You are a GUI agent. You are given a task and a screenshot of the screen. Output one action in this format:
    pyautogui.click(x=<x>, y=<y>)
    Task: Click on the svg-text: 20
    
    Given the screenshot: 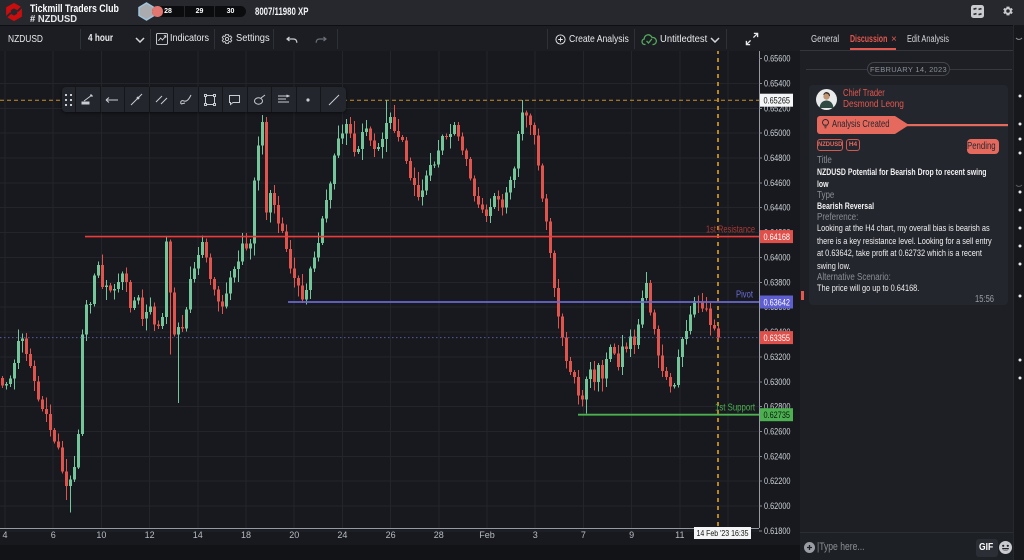 What is the action you would take?
    pyautogui.click(x=294, y=535)
    